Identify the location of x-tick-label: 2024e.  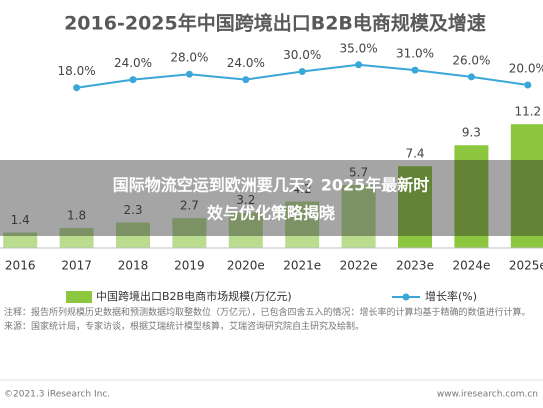
(471, 266).